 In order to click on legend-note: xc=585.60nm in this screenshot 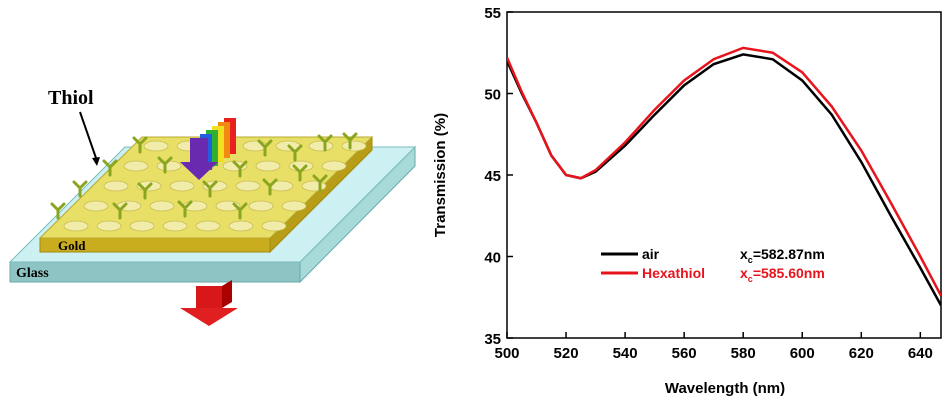, I will do `click(782, 274)`.